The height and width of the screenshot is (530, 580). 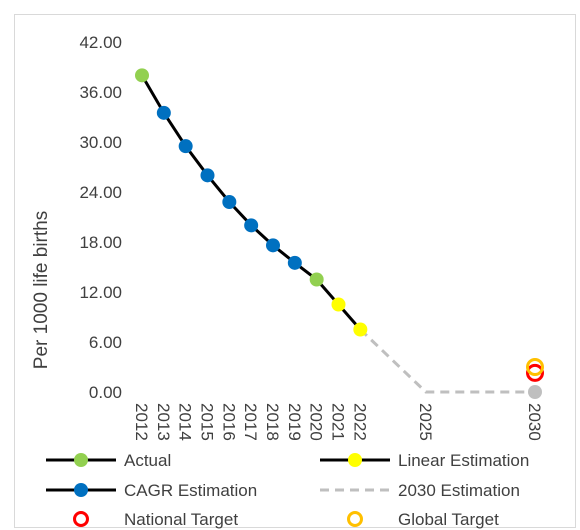 I want to click on y-tick-label: 36.00, so click(x=100, y=92).